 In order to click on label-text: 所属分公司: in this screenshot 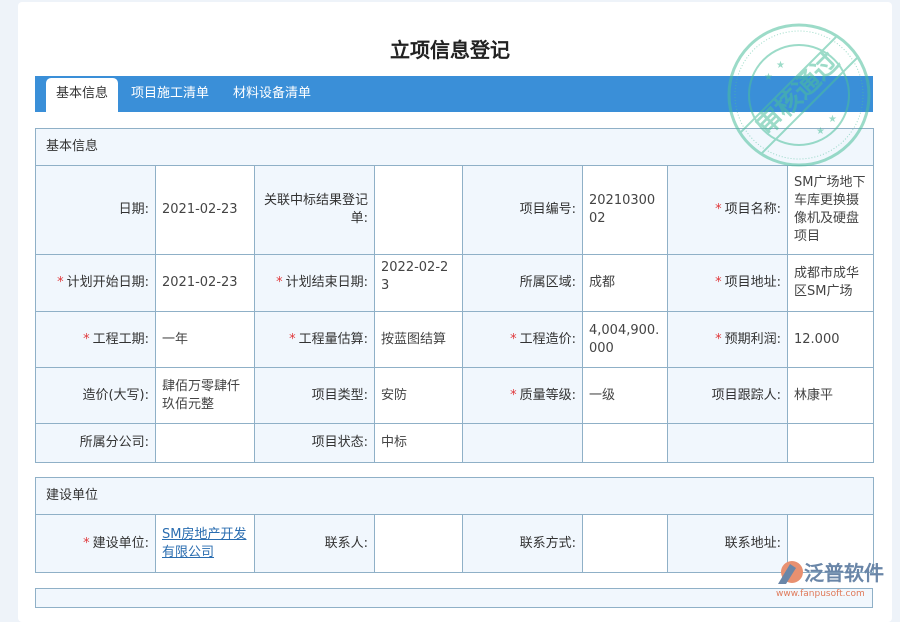, I will do `click(114, 442)`.